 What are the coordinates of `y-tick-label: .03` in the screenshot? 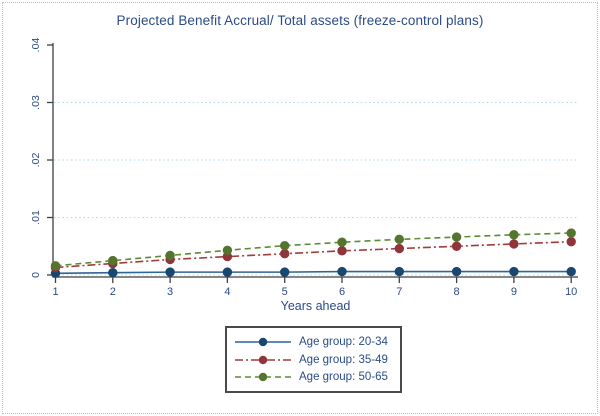 It's located at (36, 102).